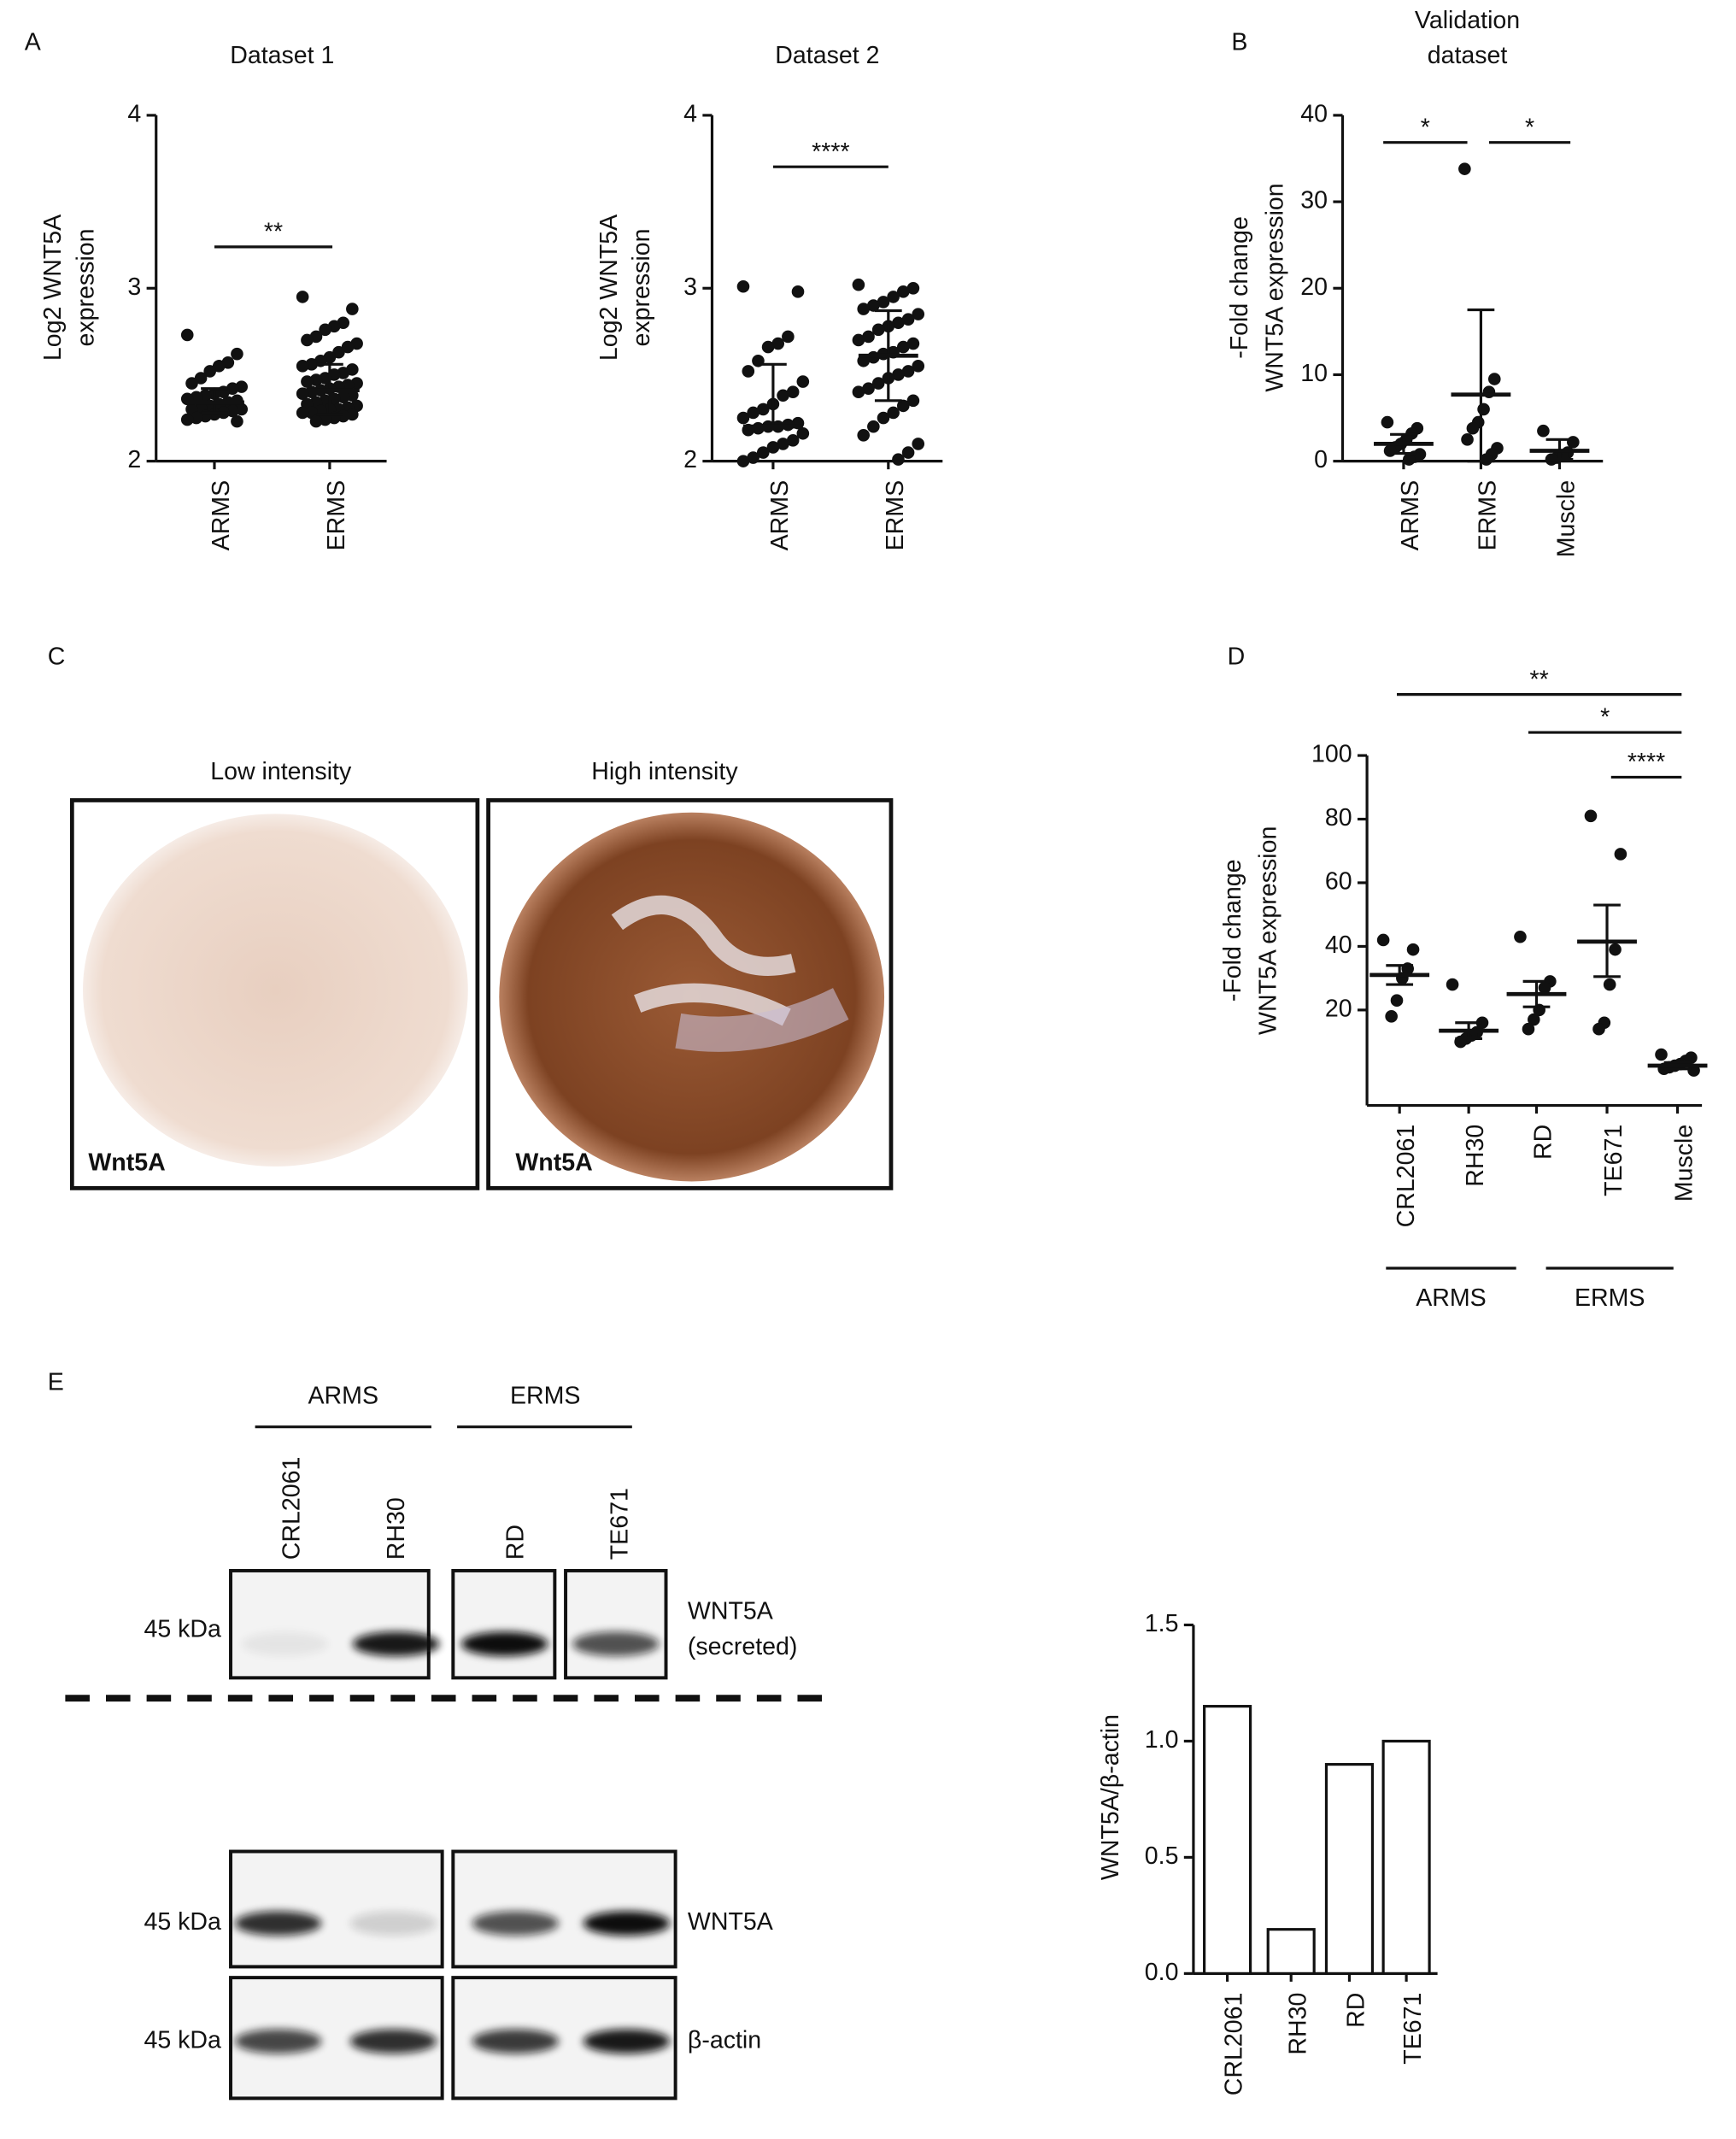 This screenshot has width=1736, height=2139. What do you see at coordinates (1234, 2044) in the screenshot?
I see `x-tick-label: CRL2061` at bounding box center [1234, 2044].